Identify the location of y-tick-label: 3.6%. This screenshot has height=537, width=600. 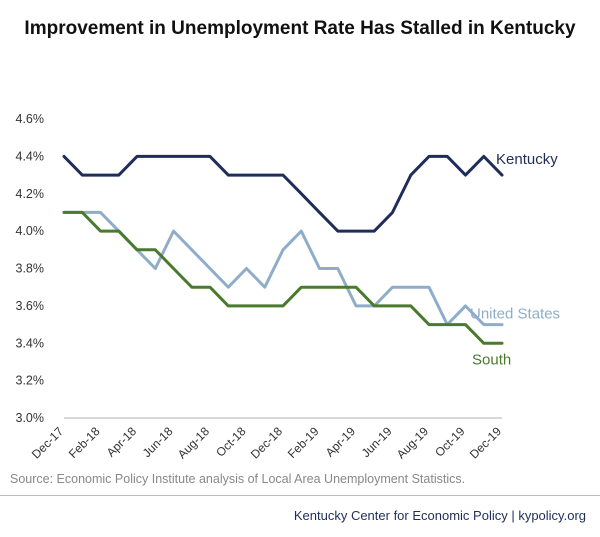
(30, 306).